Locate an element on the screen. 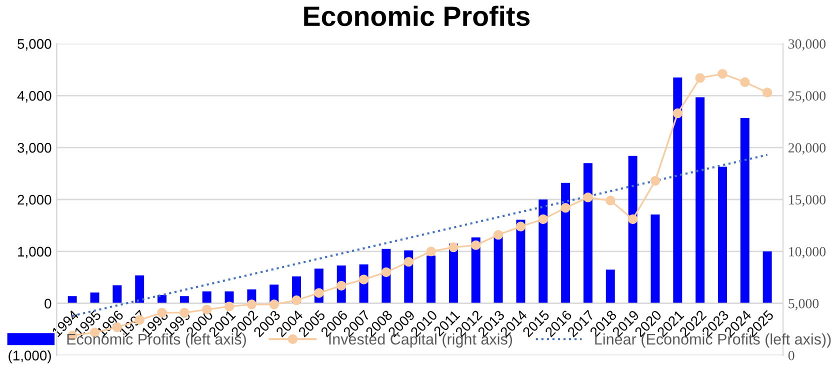  y2-tick-label: 20,000 is located at coordinates (807, 149).